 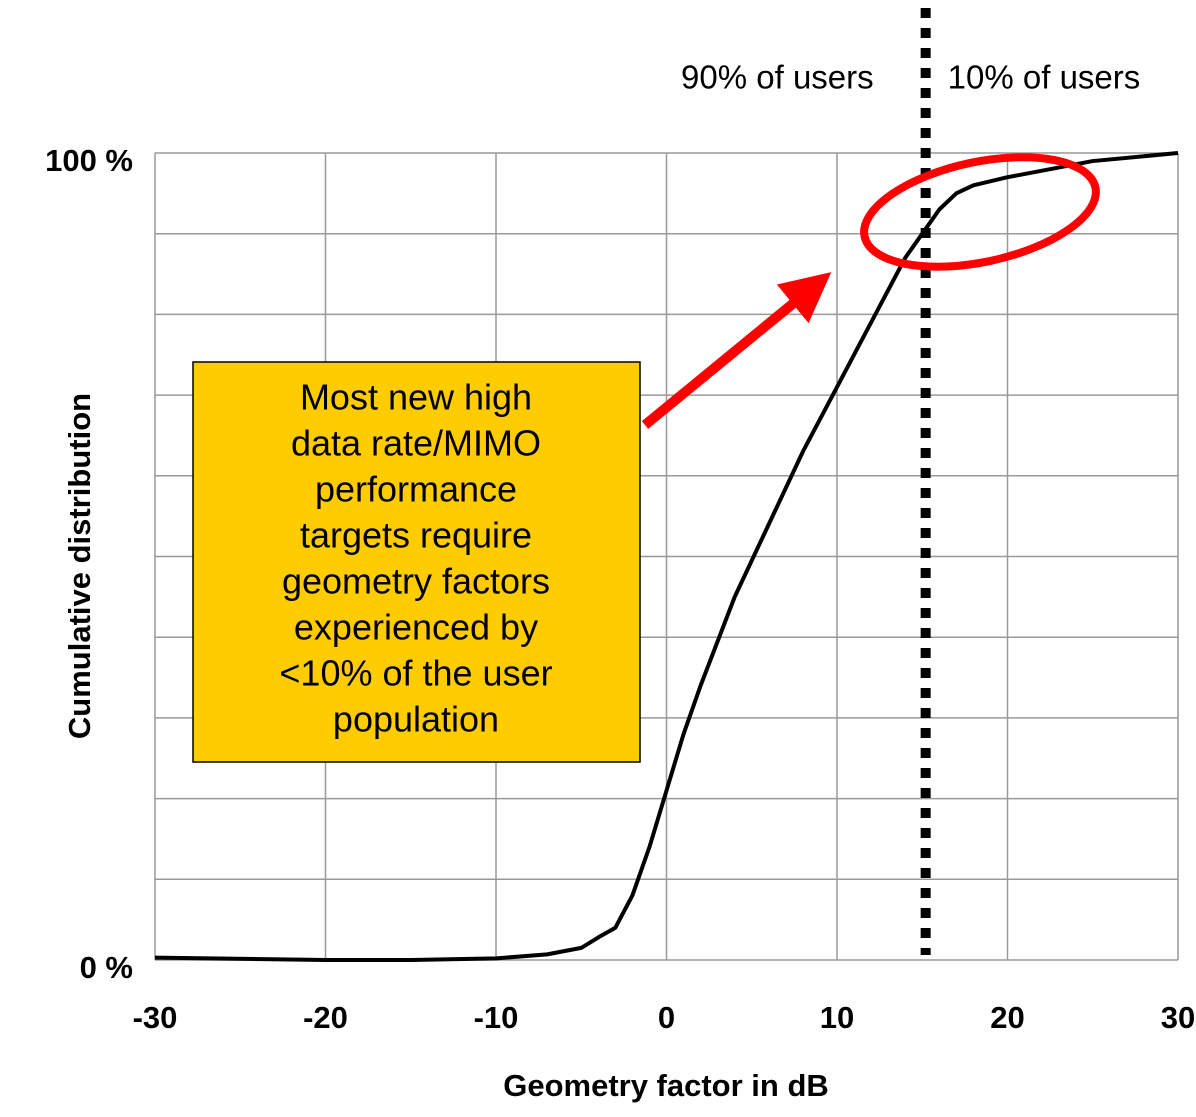 What do you see at coordinates (325, 1017) in the screenshot?
I see `x-tick-label: -20` at bounding box center [325, 1017].